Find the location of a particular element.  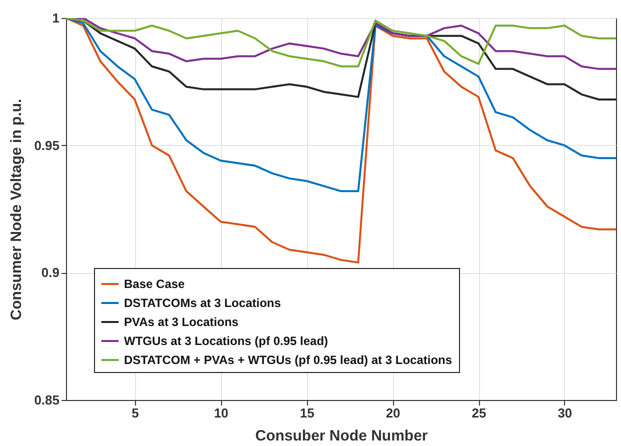

legend-label: DSTATCOMs at 3 Locations is located at coordinates (203, 303).